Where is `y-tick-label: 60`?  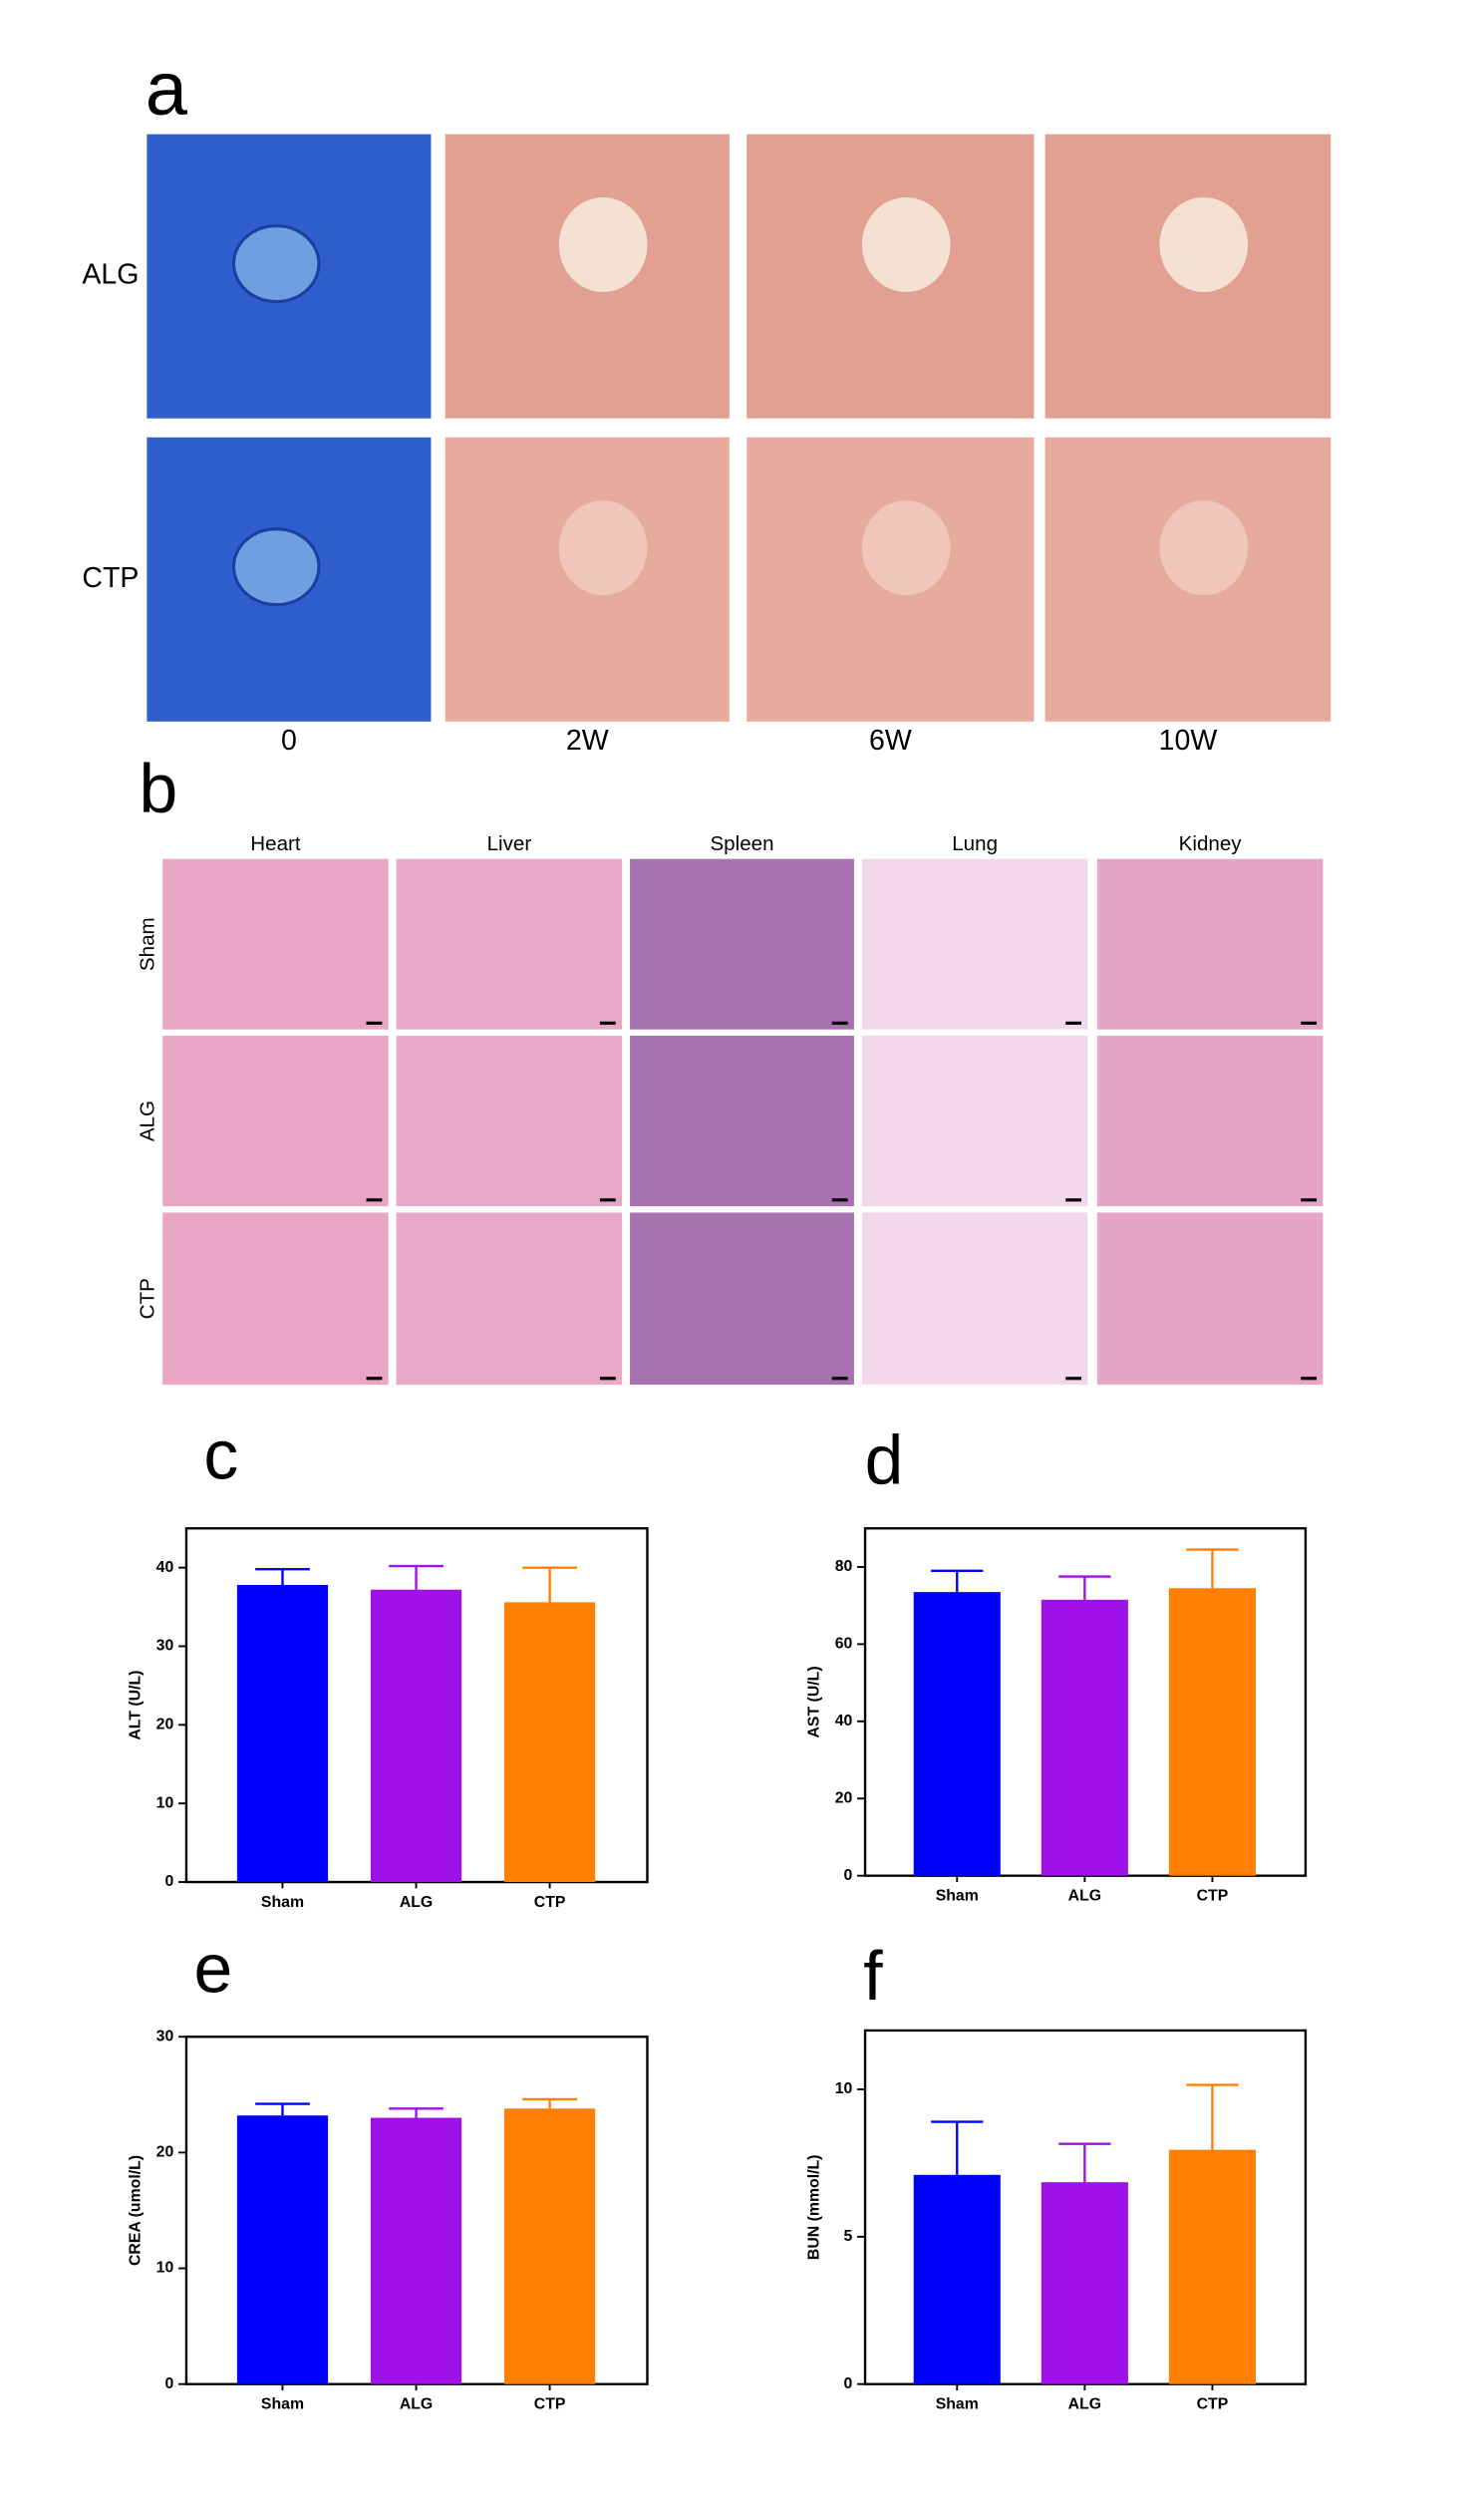 y-tick-label: 60 is located at coordinates (844, 1645).